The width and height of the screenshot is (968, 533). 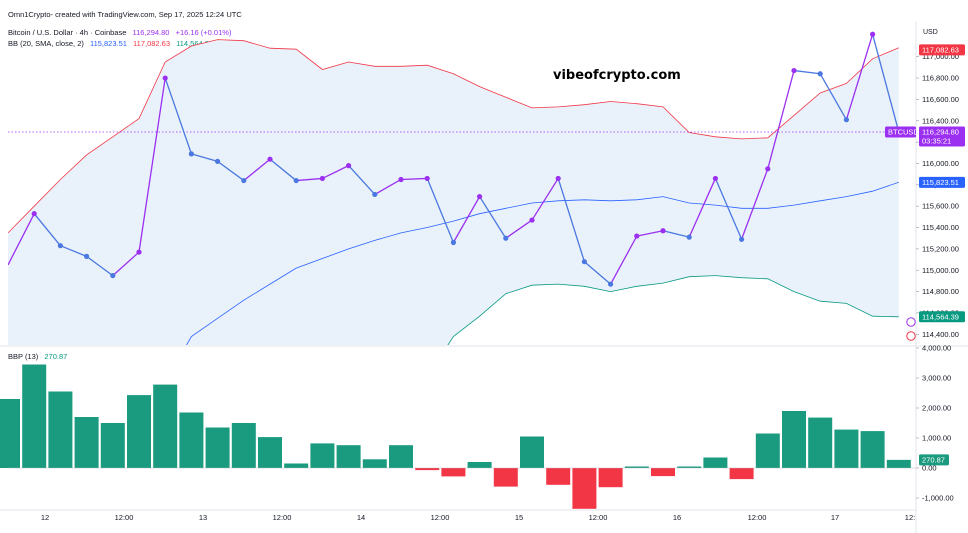 What do you see at coordinates (617, 75) in the screenshot?
I see `watermark: vibeofcrypto.com` at bounding box center [617, 75].